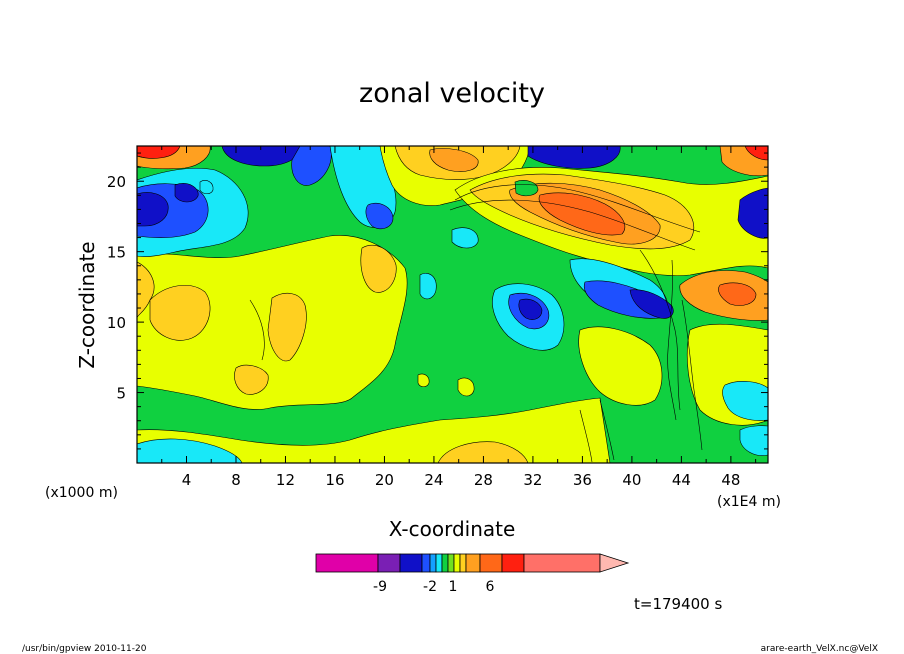 The width and height of the screenshot is (904, 654). I want to click on footer-right: arare-earth_VelX.nc@VelX, so click(819, 649).